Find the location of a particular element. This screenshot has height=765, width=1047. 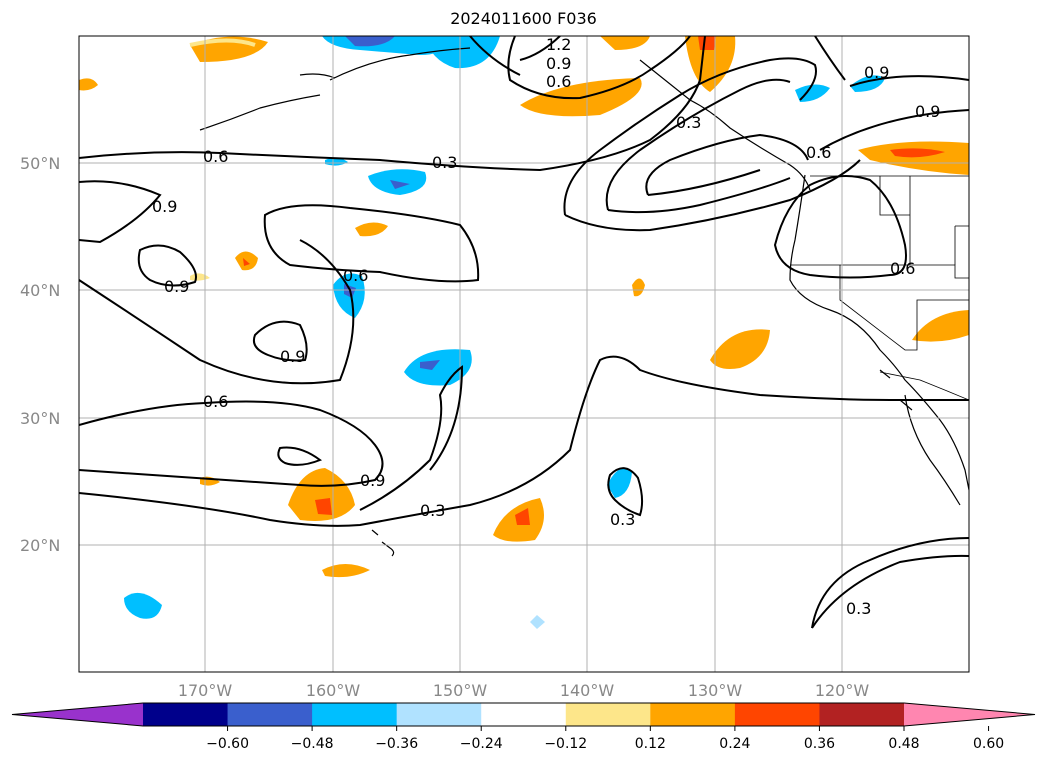

colorbar-tick-label: −0.12 is located at coordinates (565, 744).